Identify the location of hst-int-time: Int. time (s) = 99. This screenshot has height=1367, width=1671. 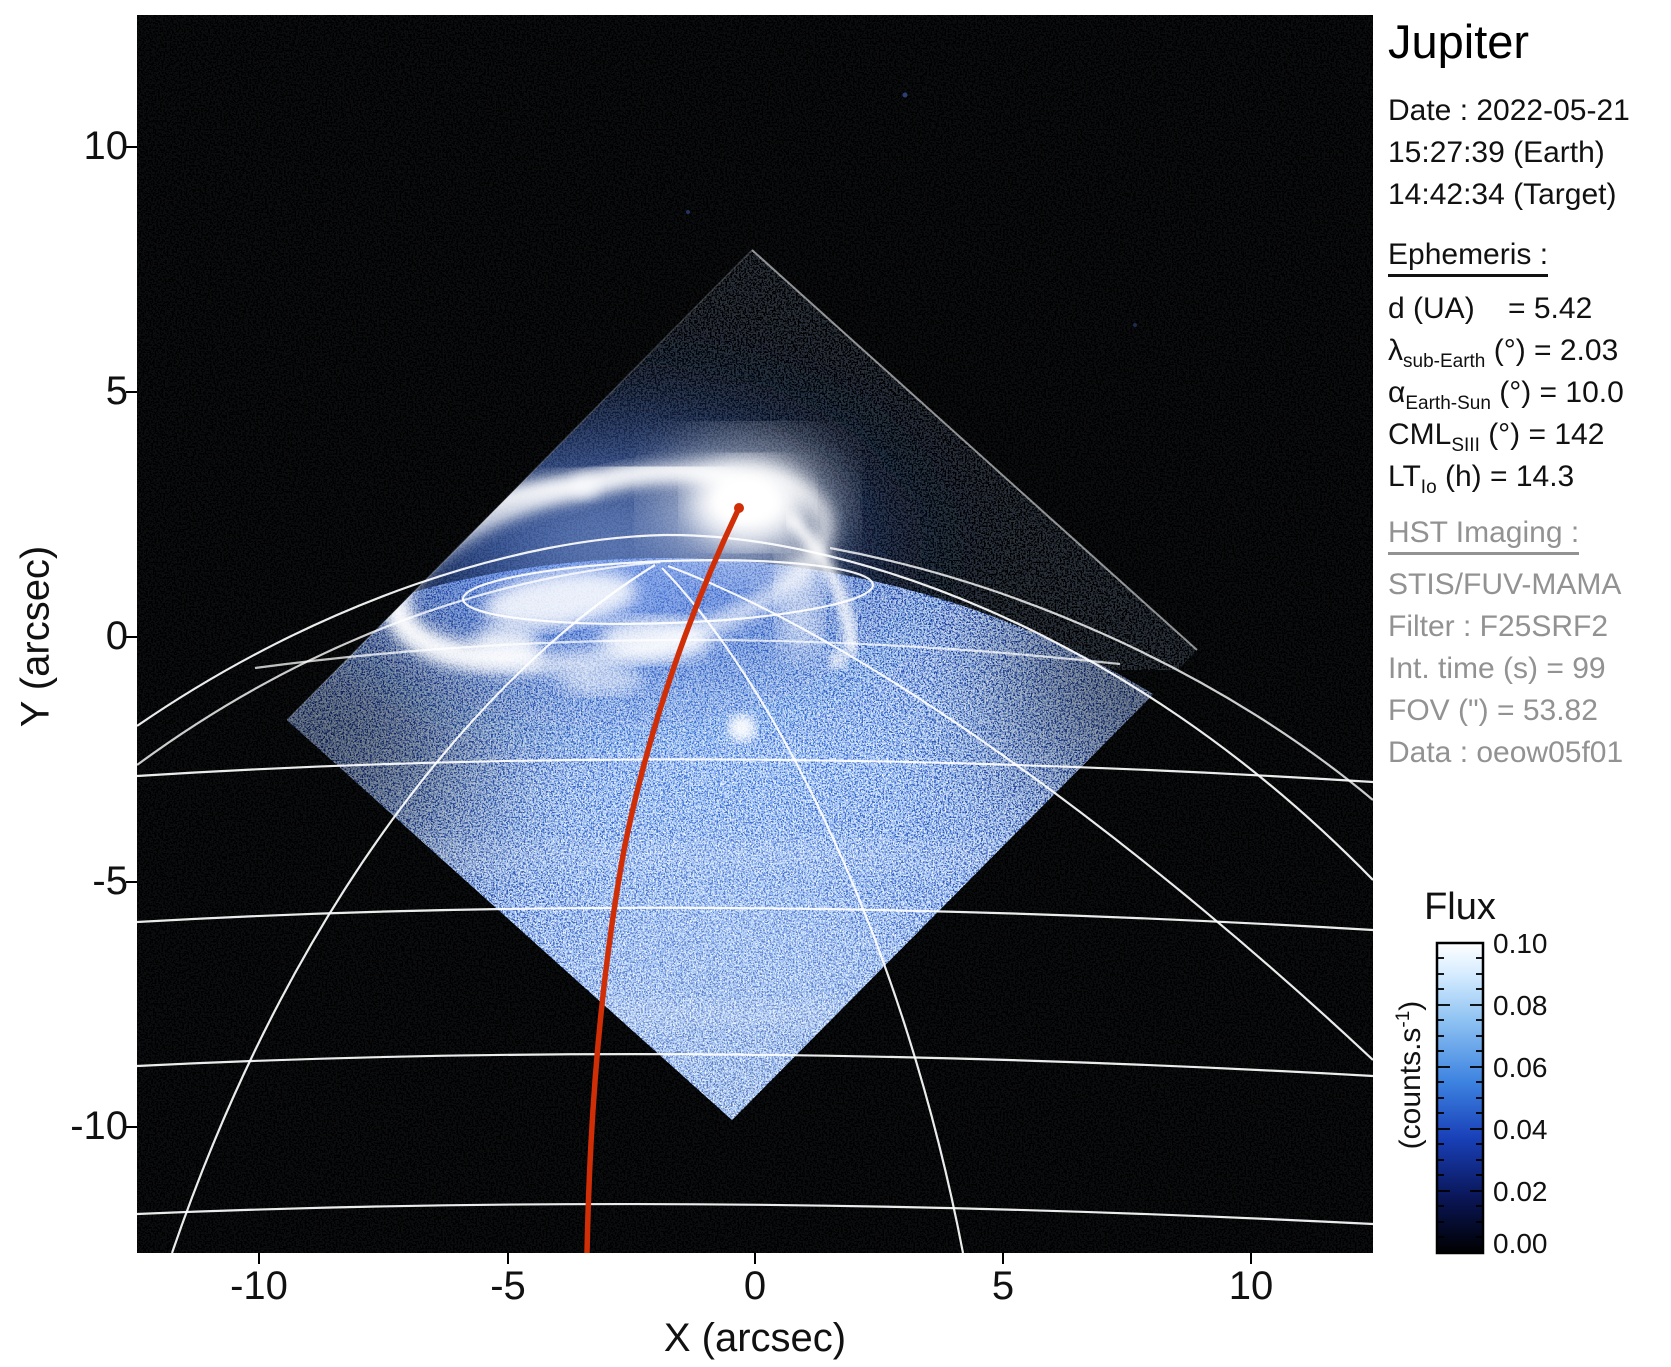
(1497, 668).